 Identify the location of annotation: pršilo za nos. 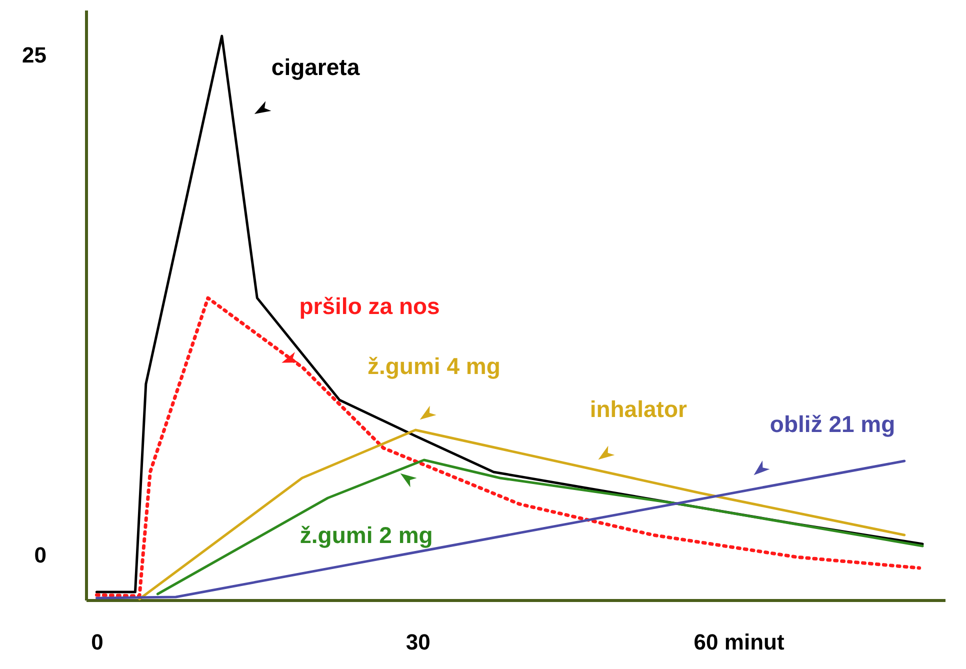
(369, 306).